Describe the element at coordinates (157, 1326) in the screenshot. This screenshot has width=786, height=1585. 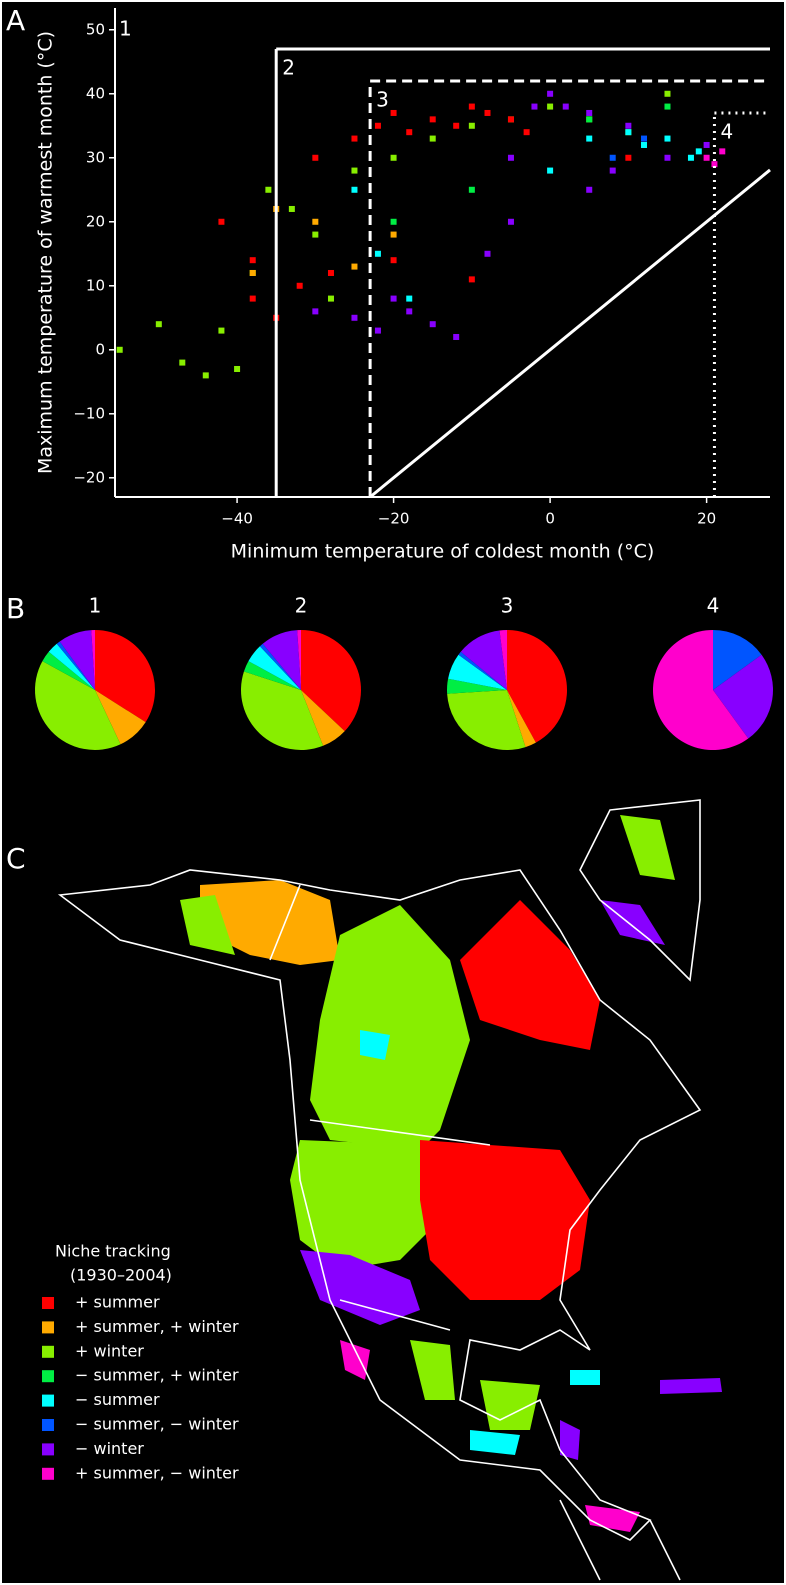
I see `legend-label: + summer, + winter` at that location.